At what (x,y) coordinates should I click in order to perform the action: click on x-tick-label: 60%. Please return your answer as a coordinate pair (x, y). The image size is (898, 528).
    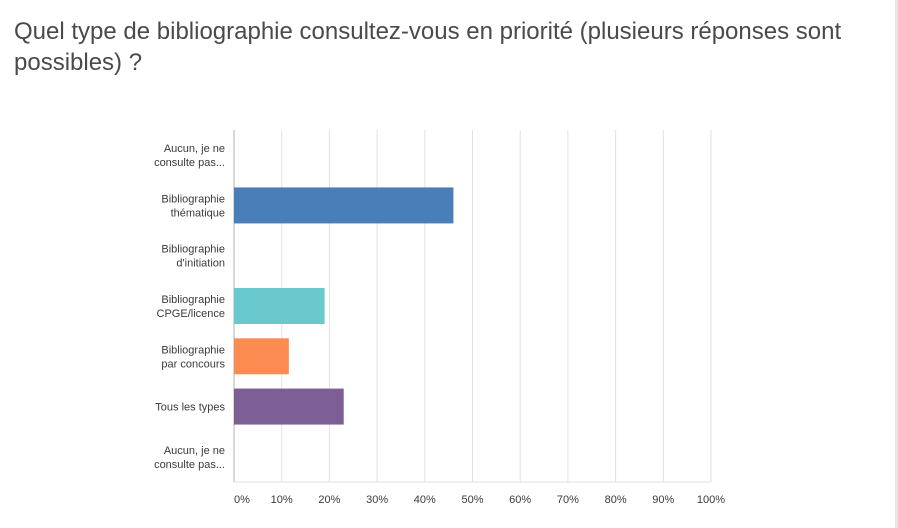
    Looking at the image, I should click on (520, 500).